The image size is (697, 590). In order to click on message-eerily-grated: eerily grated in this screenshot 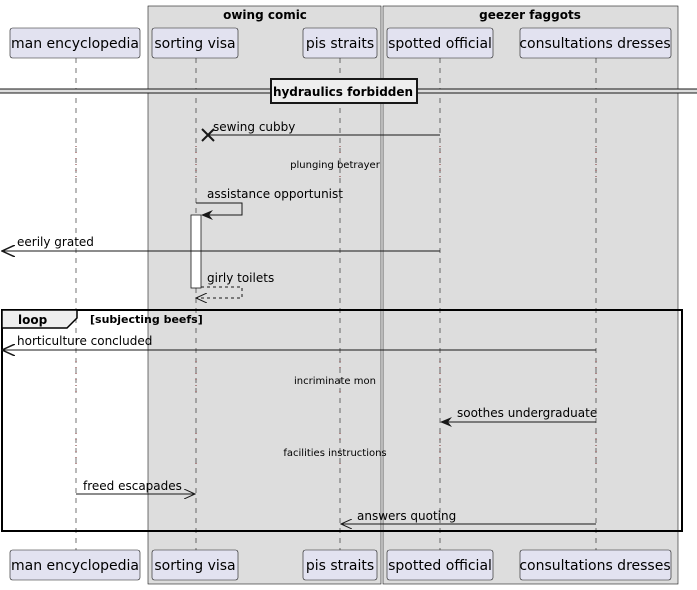, I will do `click(221, 243)`.